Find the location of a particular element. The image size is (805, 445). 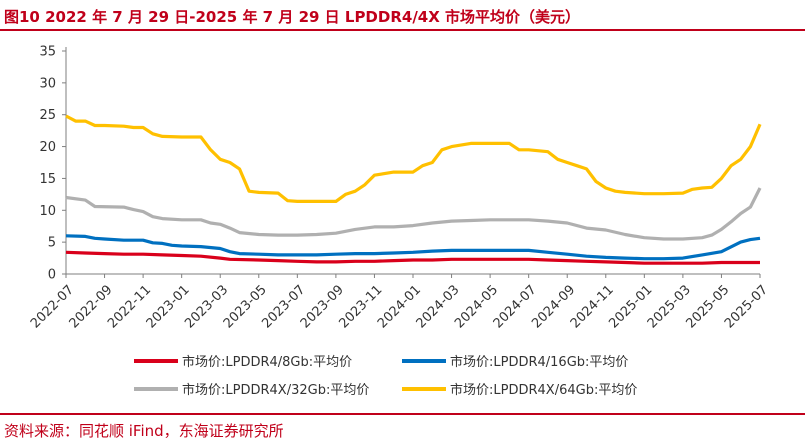

legend-label-3: 市场价:LPDDR4X/32Gb:平均价 is located at coordinates (275, 390).